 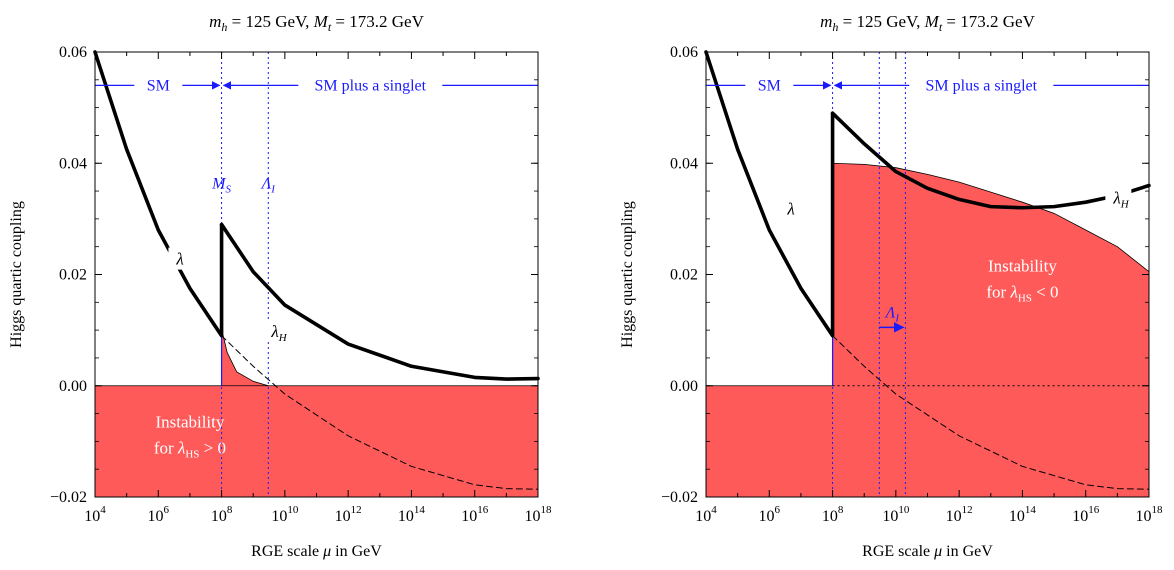 What do you see at coordinates (268, 185) in the screenshot?
I see `threshold-label: ΛI` at bounding box center [268, 185].